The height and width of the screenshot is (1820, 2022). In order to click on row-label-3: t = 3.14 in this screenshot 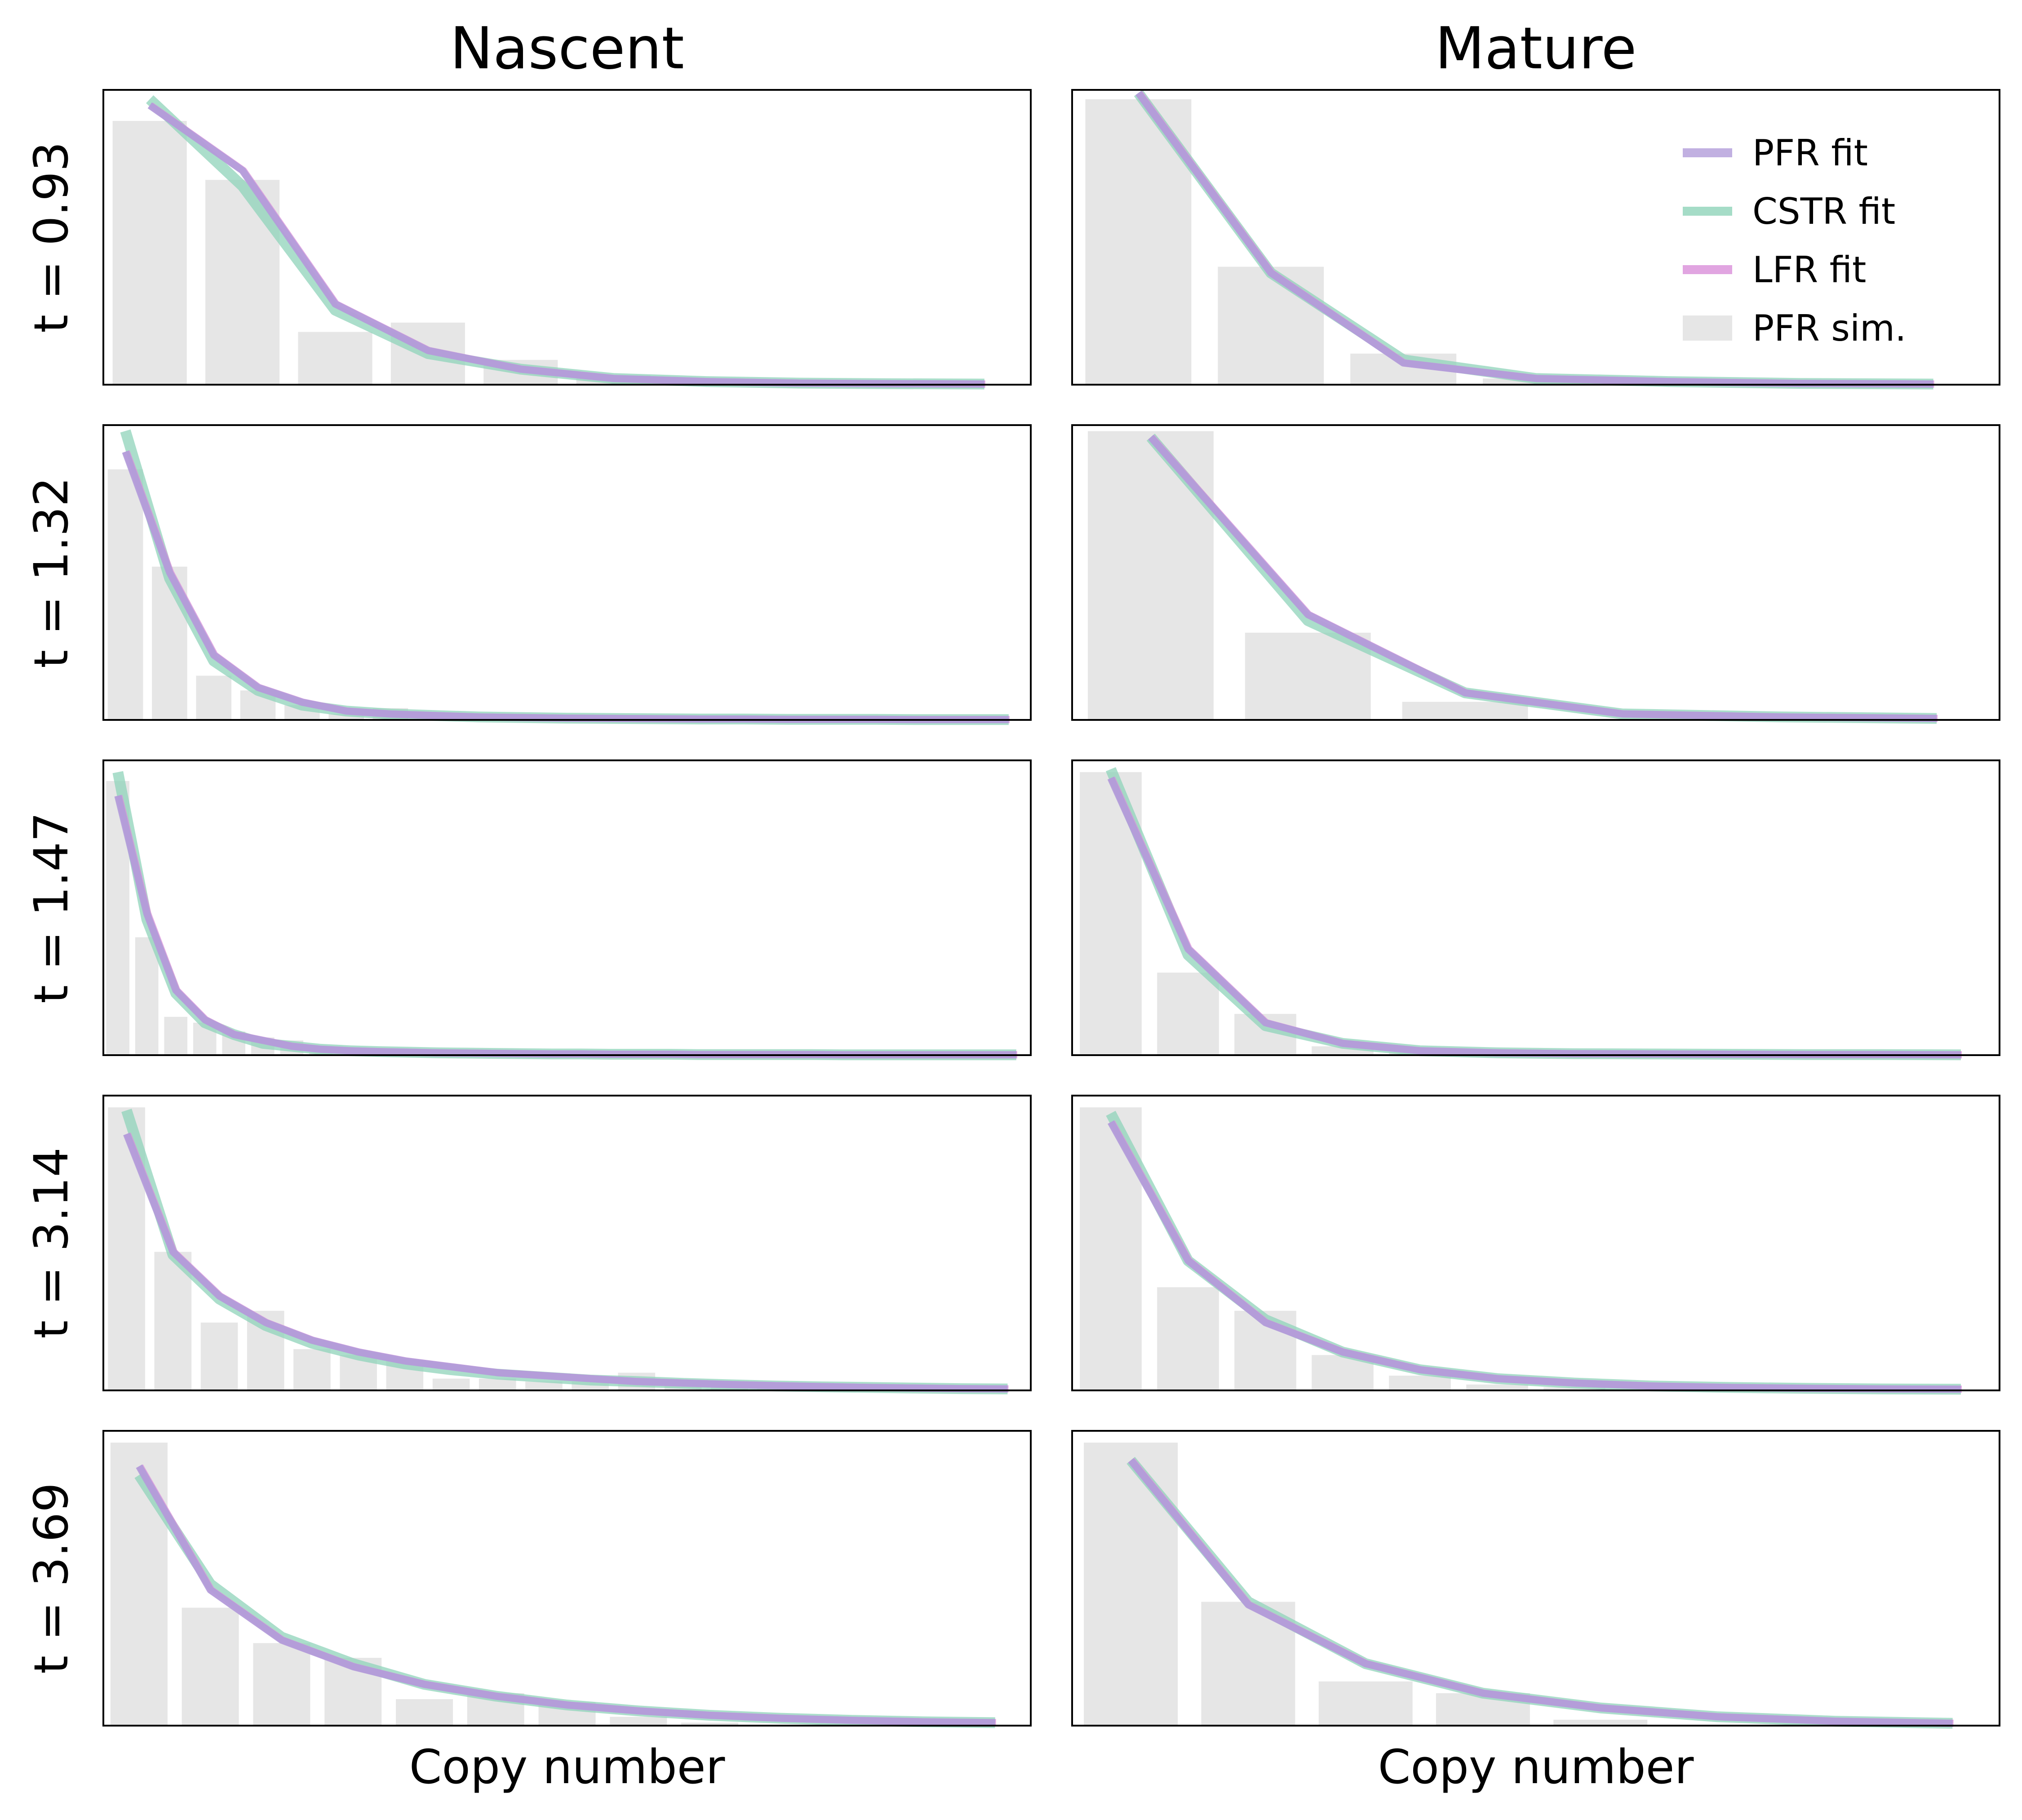, I will do `click(51, 1243)`.